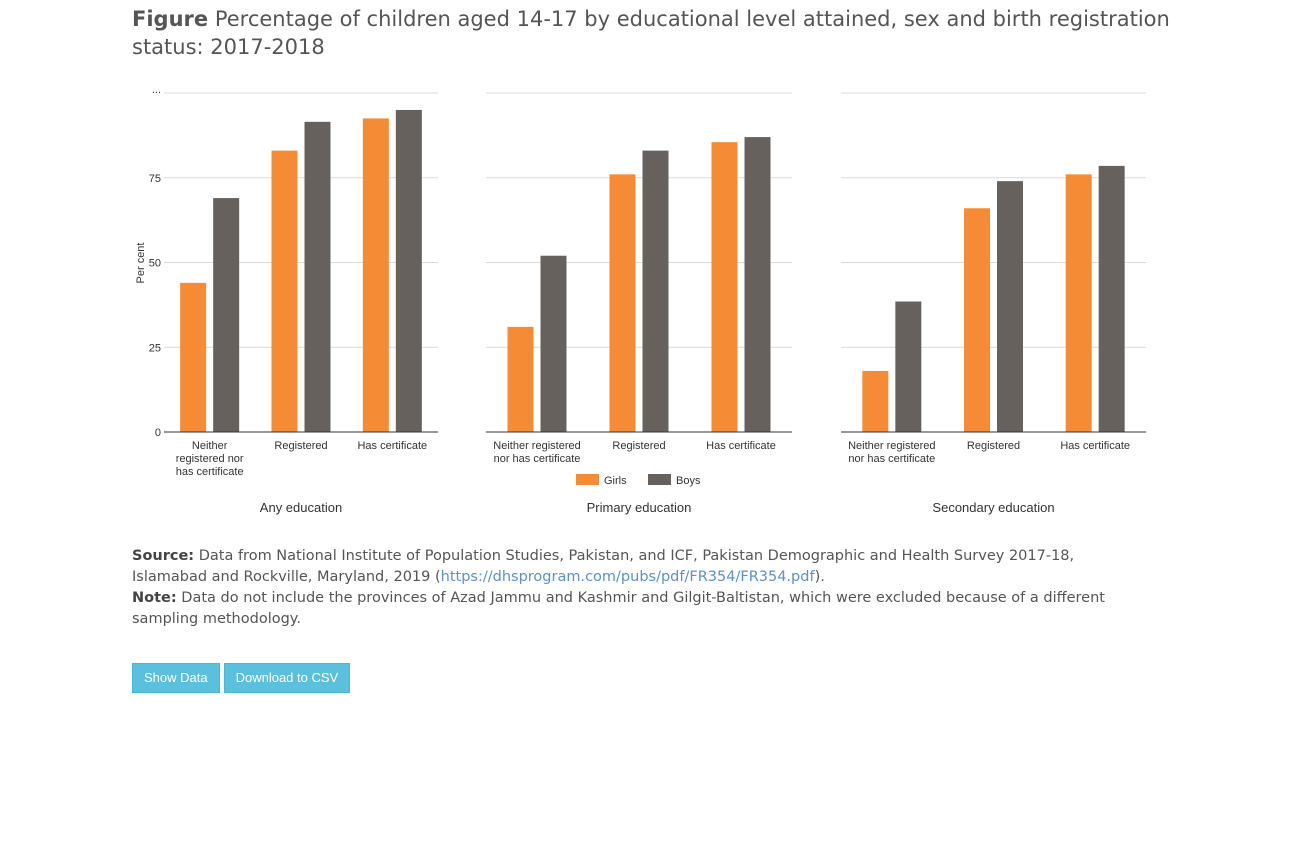 Image resolution: width=1295 pixels, height=843 pixels. I want to click on panel-title: Primary education, so click(639, 507).